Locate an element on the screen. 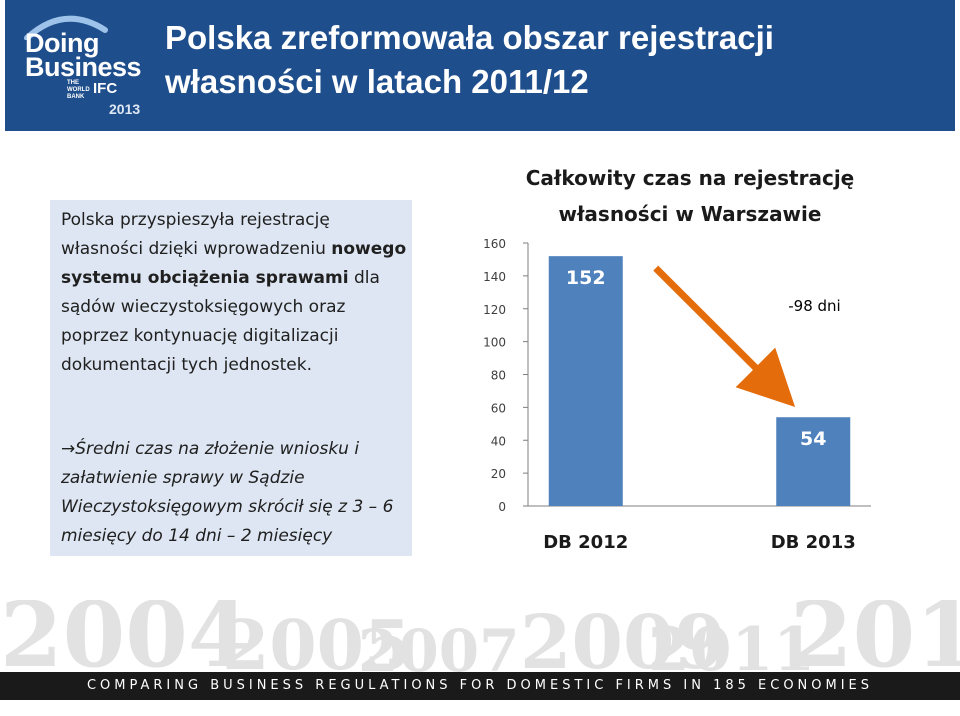  reduction-annotation: -98 dni is located at coordinates (814, 306).